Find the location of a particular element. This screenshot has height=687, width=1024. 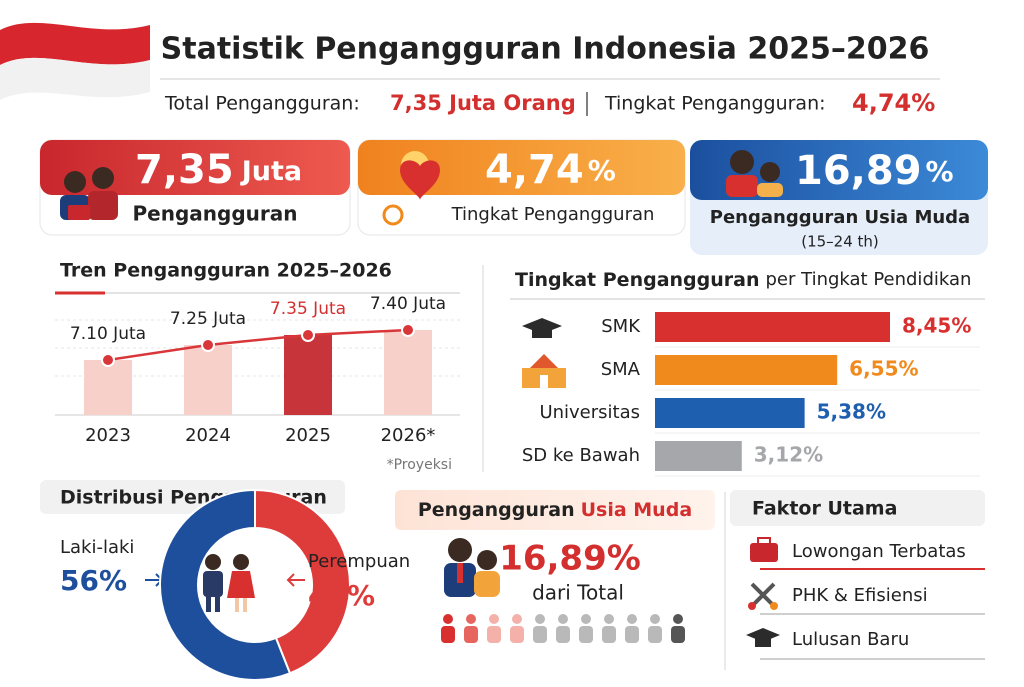

legend-label: Laki-laki is located at coordinates (97, 547).